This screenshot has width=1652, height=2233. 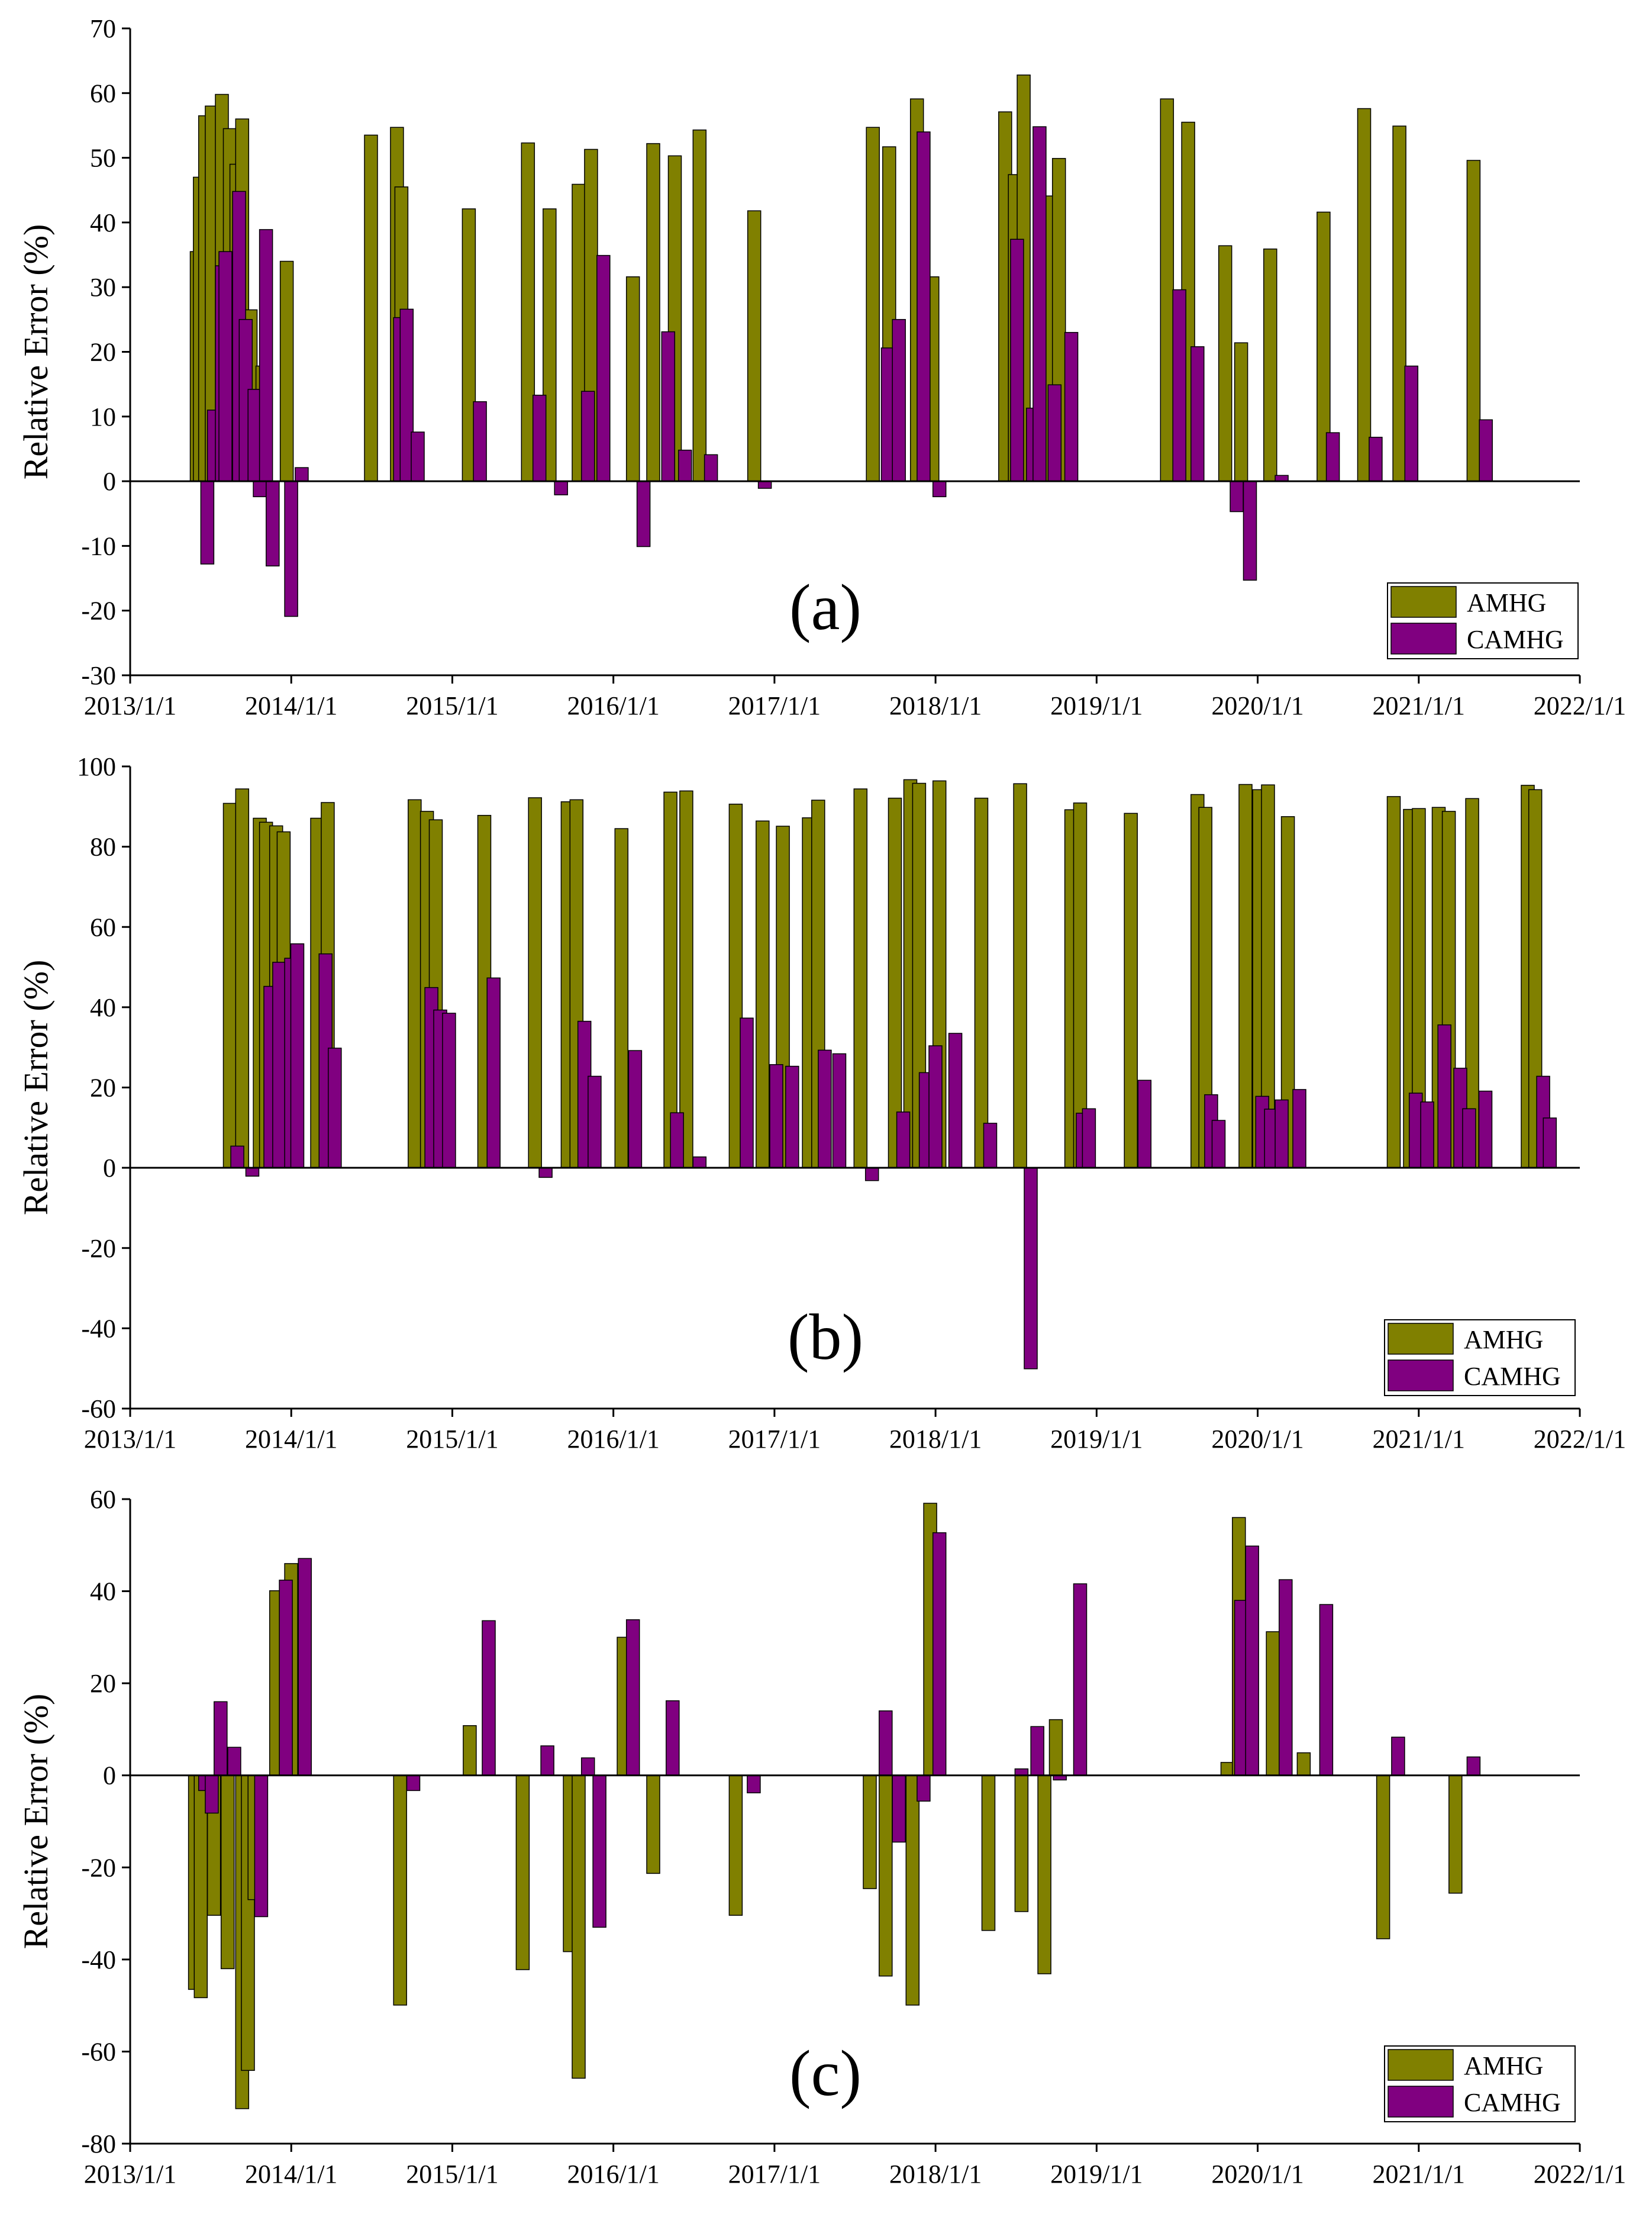 What do you see at coordinates (103, 28) in the screenshot?
I see `y-tick-label: 70` at bounding box center [103, 28].